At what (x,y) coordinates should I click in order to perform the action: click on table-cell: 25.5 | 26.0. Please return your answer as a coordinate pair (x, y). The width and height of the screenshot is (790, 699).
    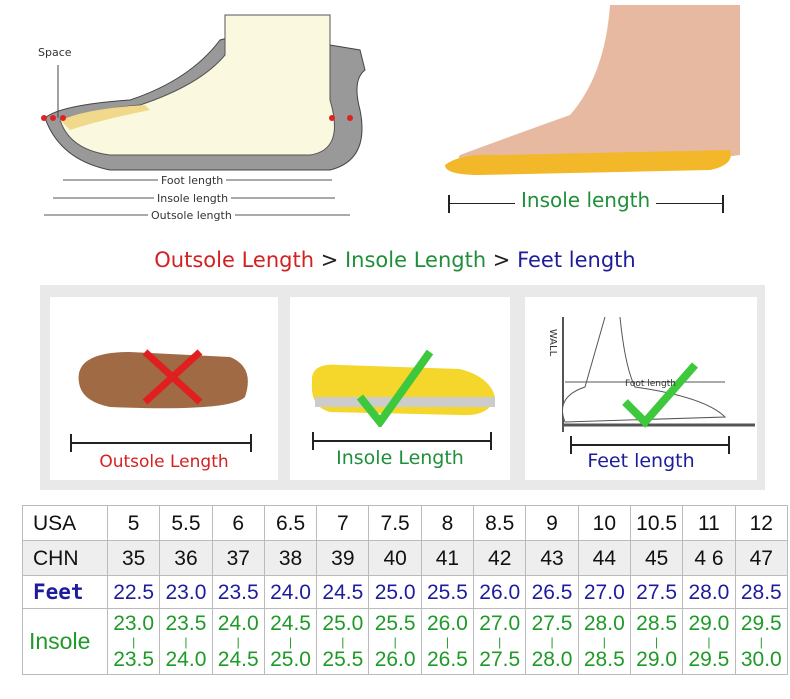
    Looking at the image, I should click on (395, 641).